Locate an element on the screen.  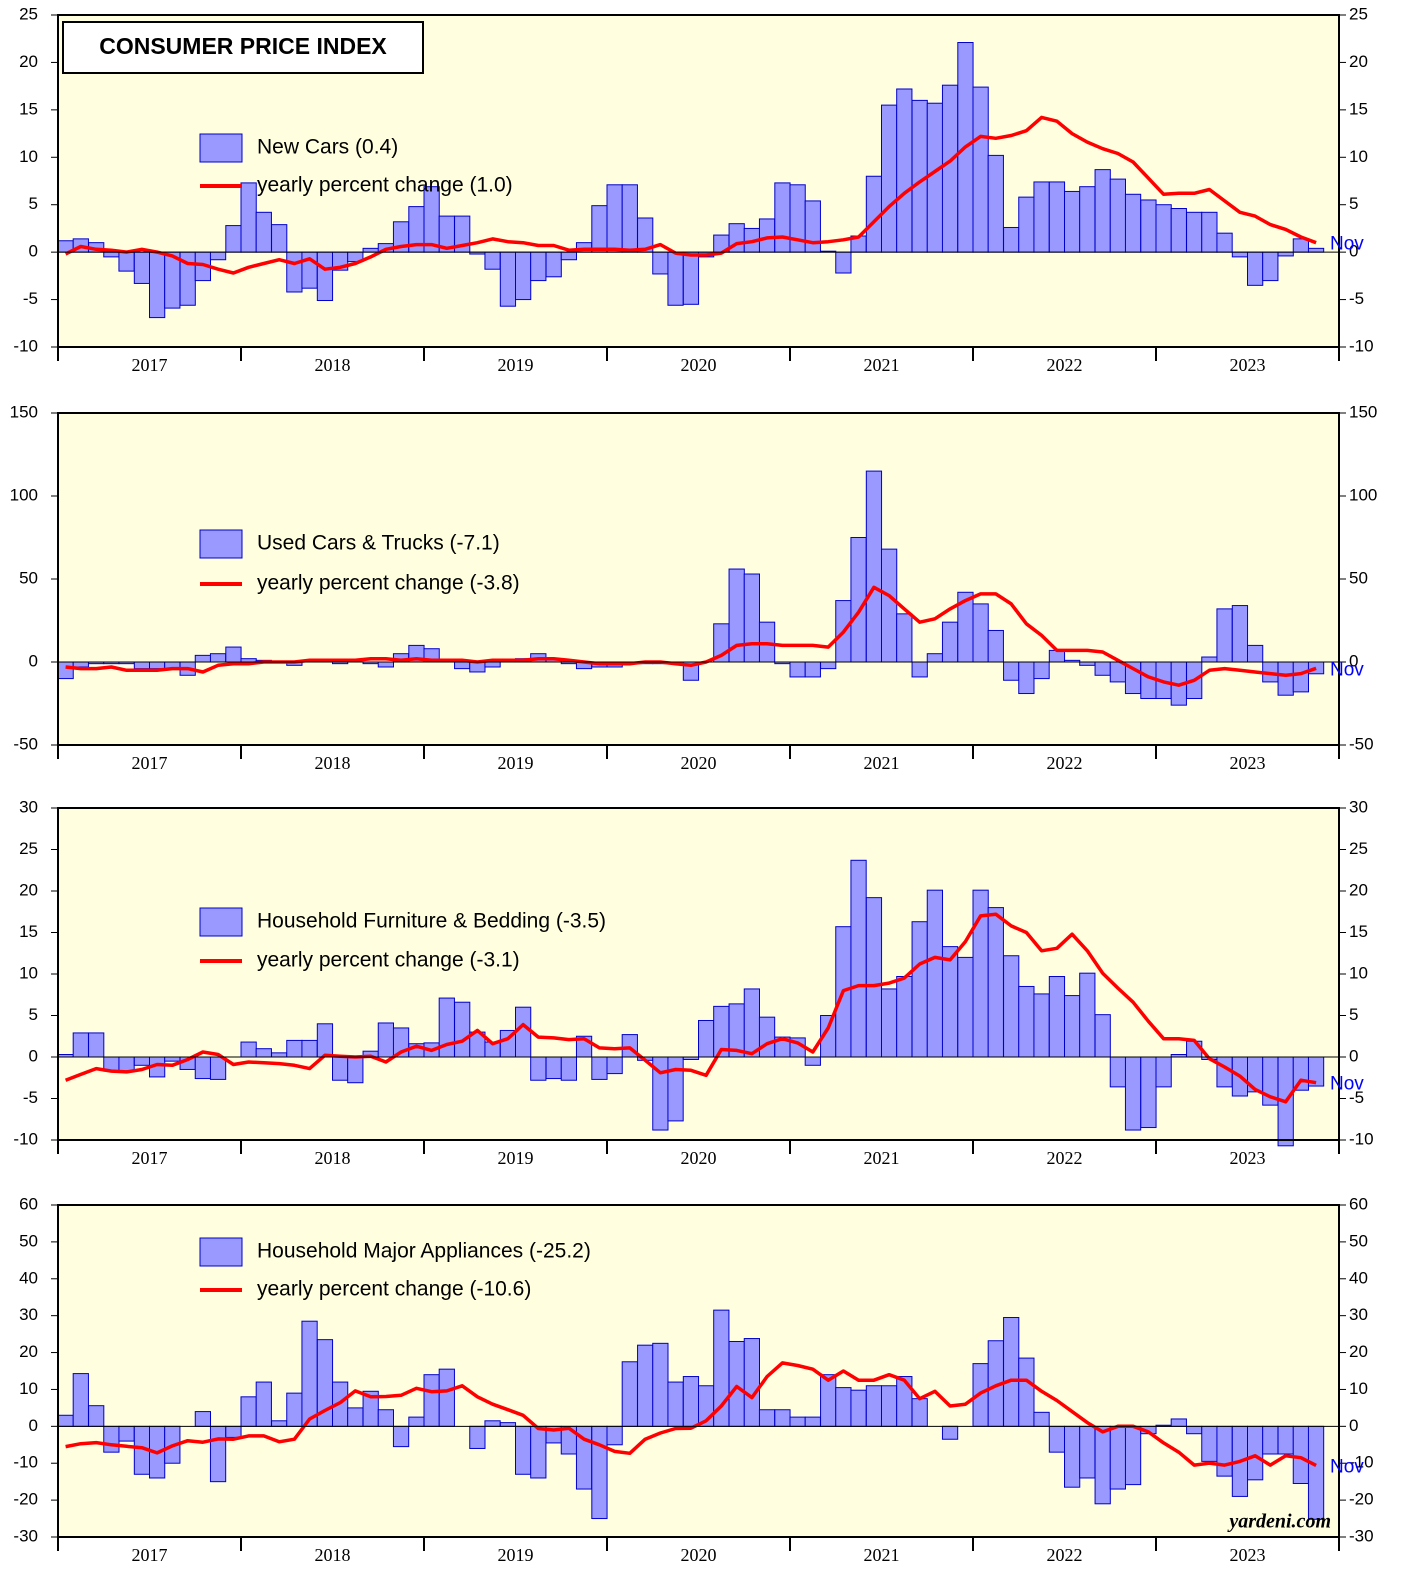
legend-label: New Cars (0.4) is located at coordinates (327, 147).